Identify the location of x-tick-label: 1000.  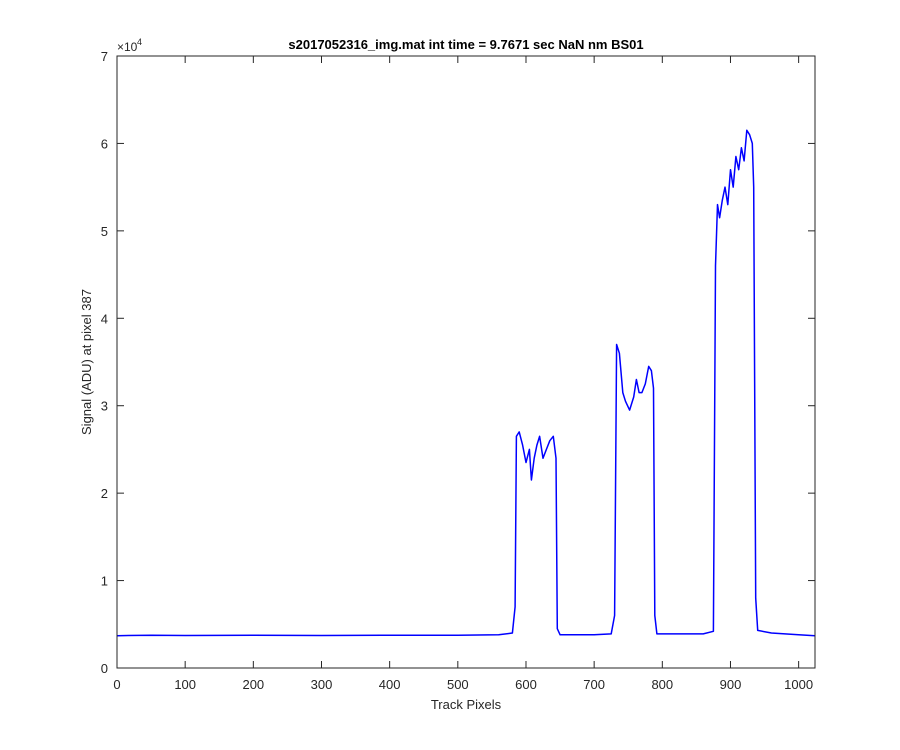
(798, 684).